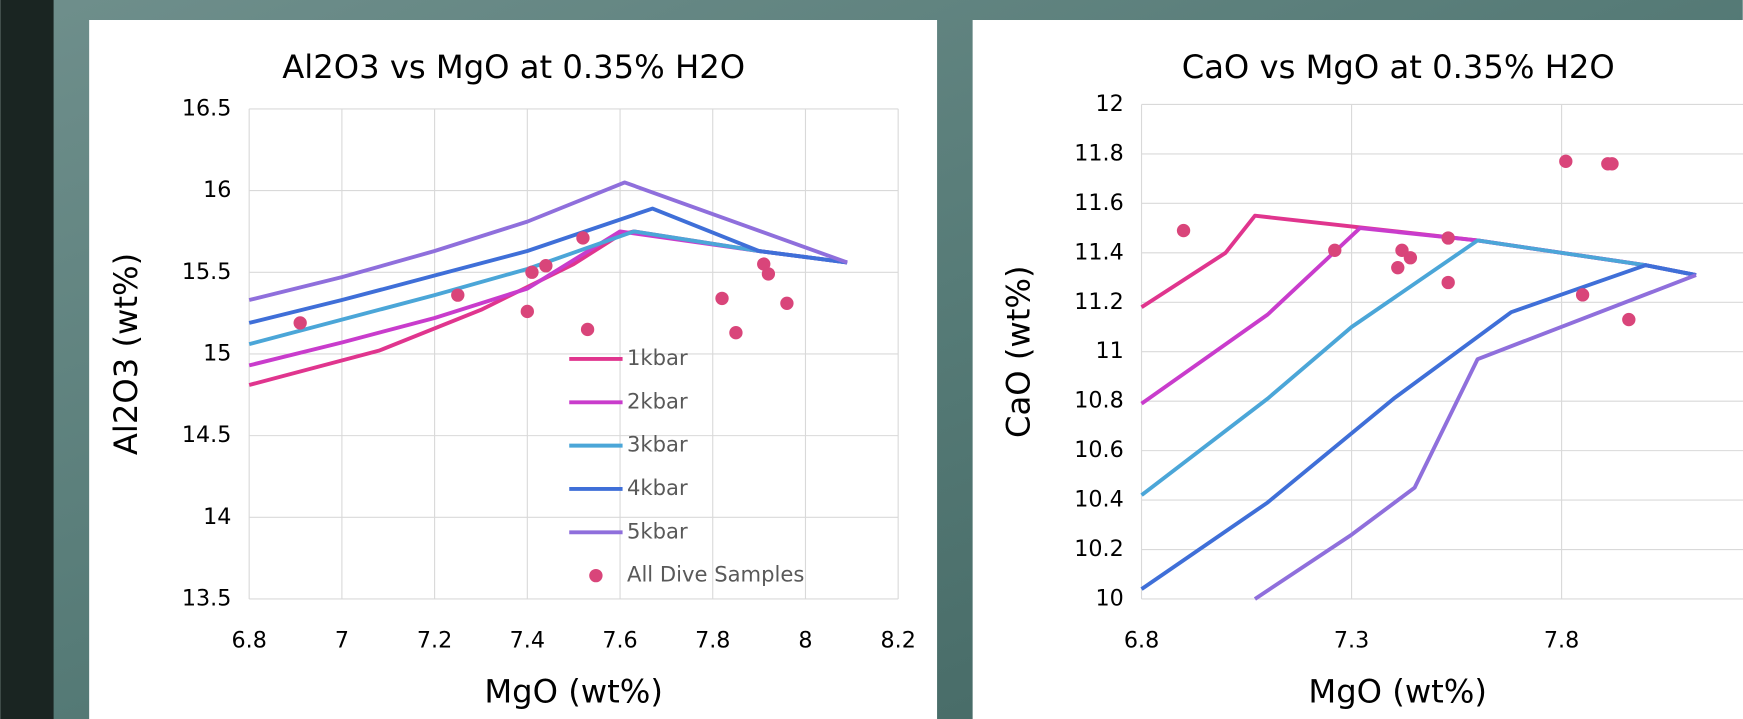 Image resolution: width=1743 pixels, height=719 pixels. Describe the element at coordinates (1098, 450) in the screenshot. I see `y-tick-label: 10.6` at that location.